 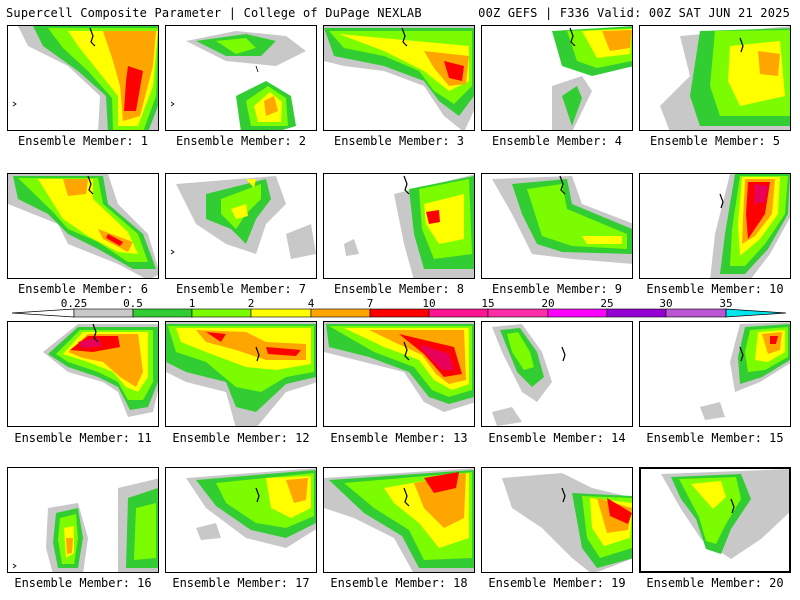 What do you see at coordinates (399, 141) in the screenshot?
I see `member-label-3: Ensemble Member: 3` at bounding box center [399, 141].